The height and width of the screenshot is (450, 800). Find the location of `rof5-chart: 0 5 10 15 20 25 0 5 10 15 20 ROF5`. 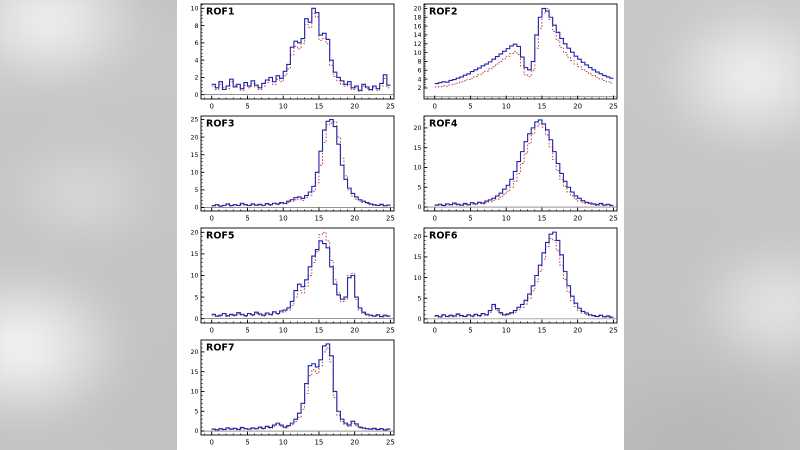

rof5-chart: 0 5 10 15 20 25 0 5 10 15 20 ROF5 is located at coordinates (292, 281).